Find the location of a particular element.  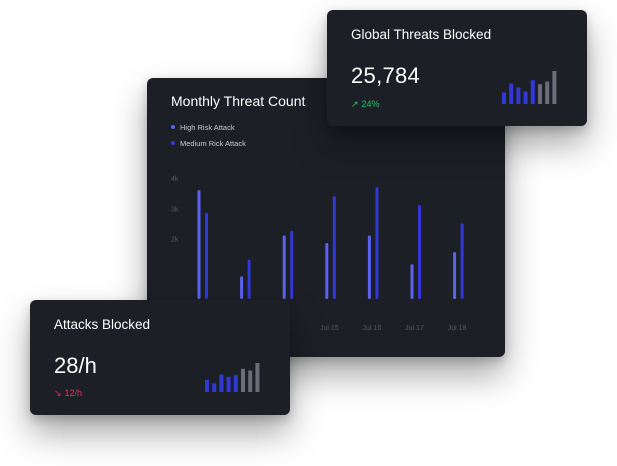

global-threats-sparkline is located at coordinates (529, 87).